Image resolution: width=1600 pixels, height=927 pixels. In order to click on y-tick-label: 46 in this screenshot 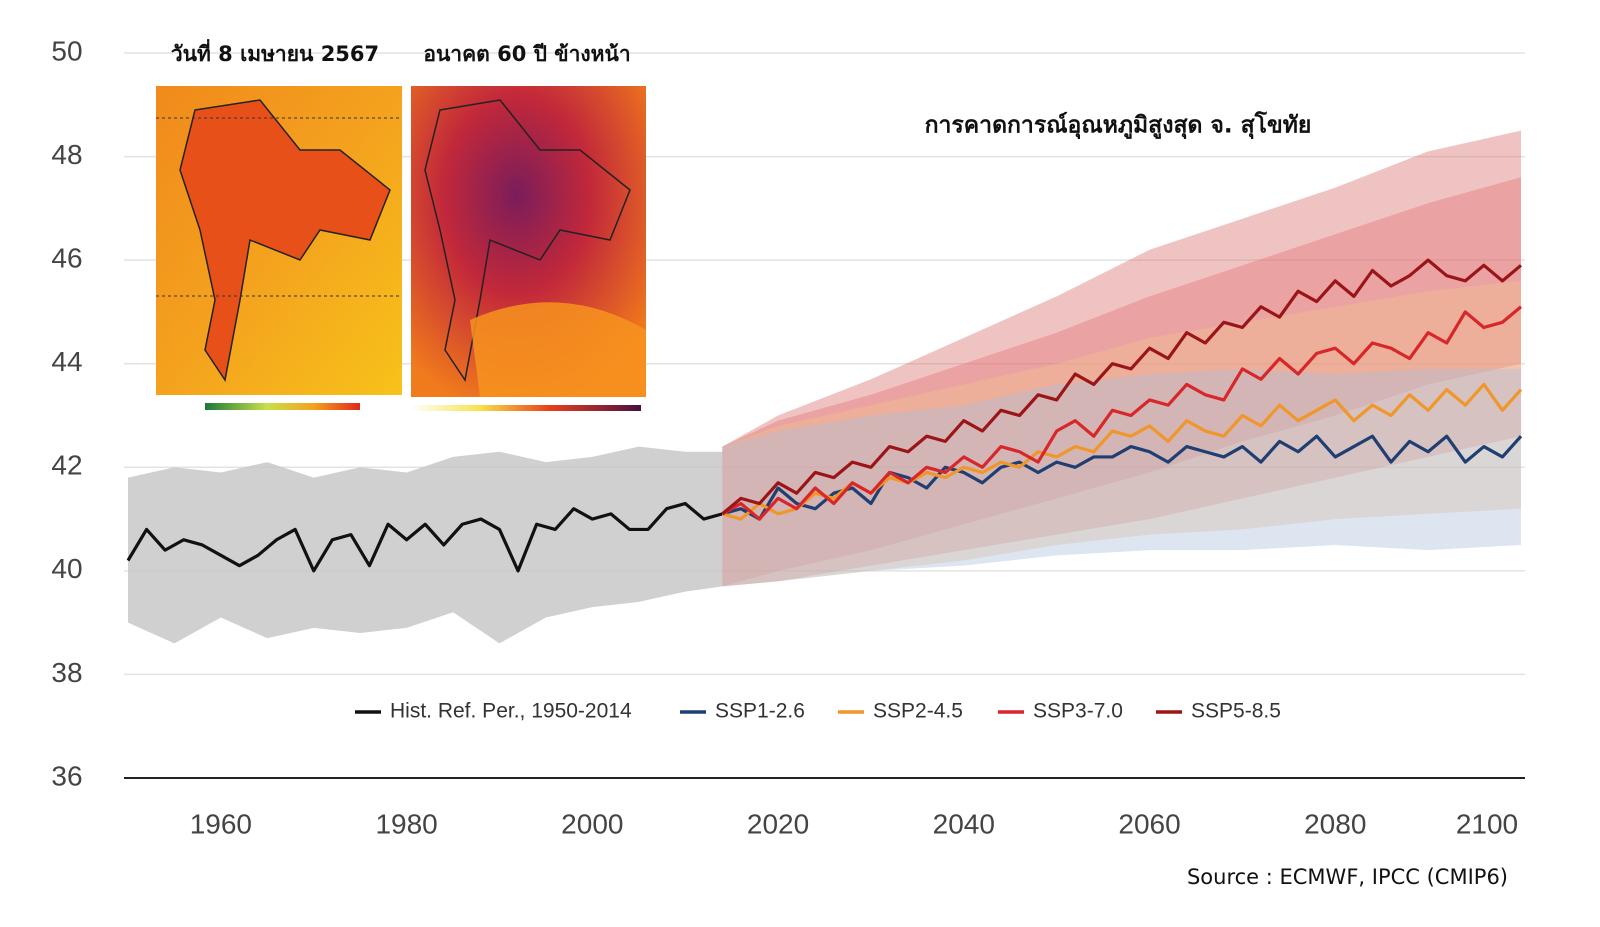, I will do `click(66, 258)`.